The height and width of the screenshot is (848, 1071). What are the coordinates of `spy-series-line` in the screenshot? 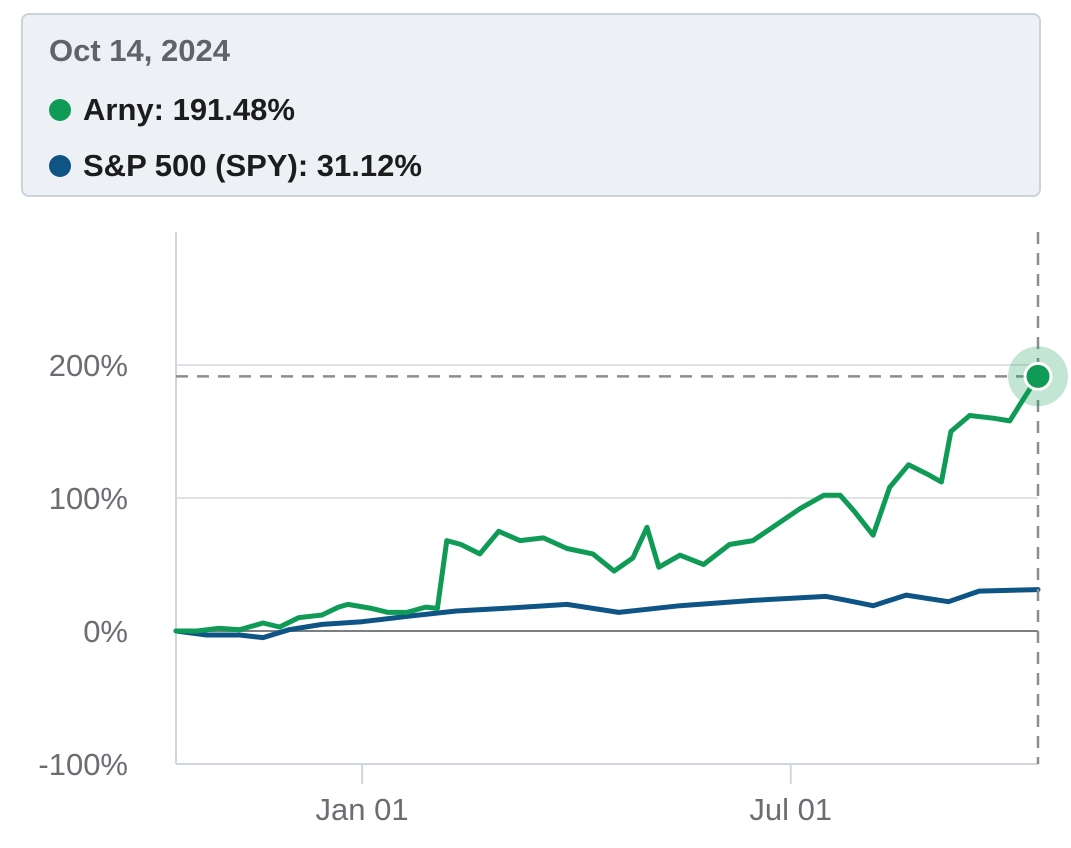 It's located at (607, 614).